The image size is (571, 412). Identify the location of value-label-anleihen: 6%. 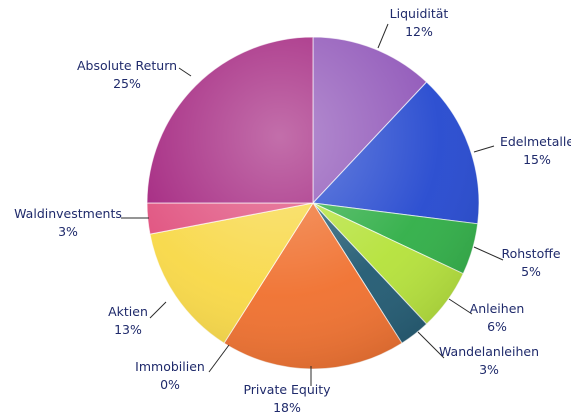
(497, 326).